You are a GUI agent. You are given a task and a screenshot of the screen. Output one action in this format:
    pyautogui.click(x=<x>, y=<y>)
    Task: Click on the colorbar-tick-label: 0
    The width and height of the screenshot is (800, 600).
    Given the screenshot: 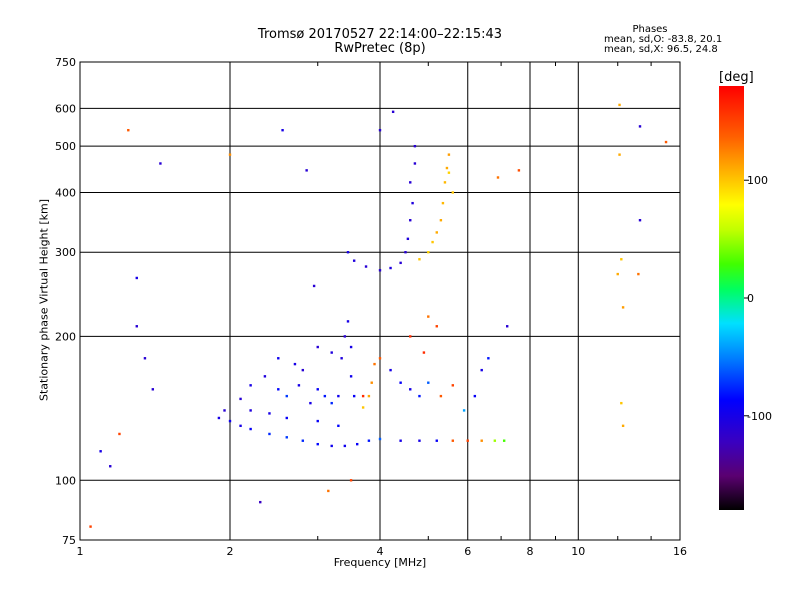 What is the action you would take?
    pyautogui.click(x=750, y=298)
    